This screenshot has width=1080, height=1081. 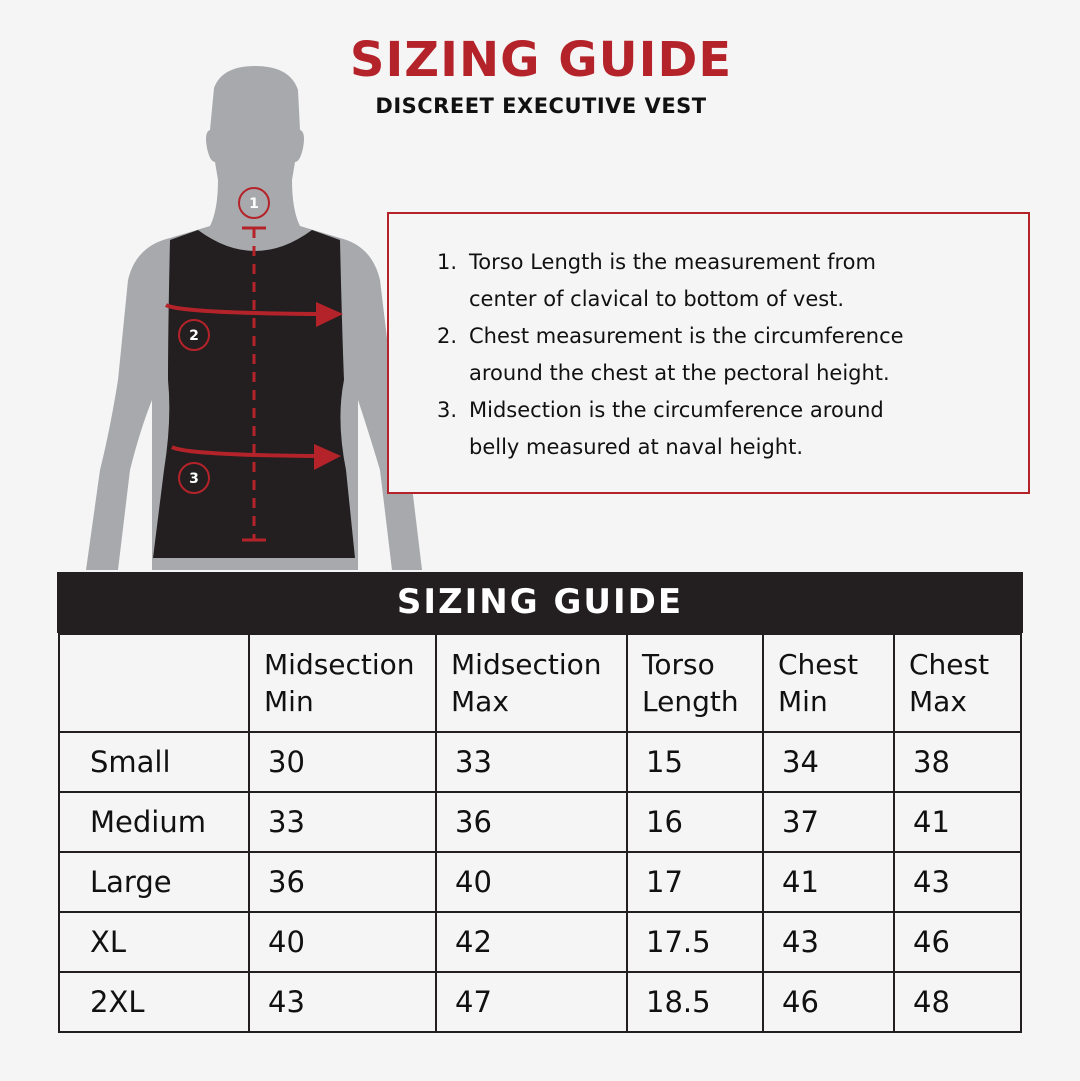 What do you see at coordinates (342, 762) in the screenshot?
I see `table-cell: 30` at bounding box center [342, 762].